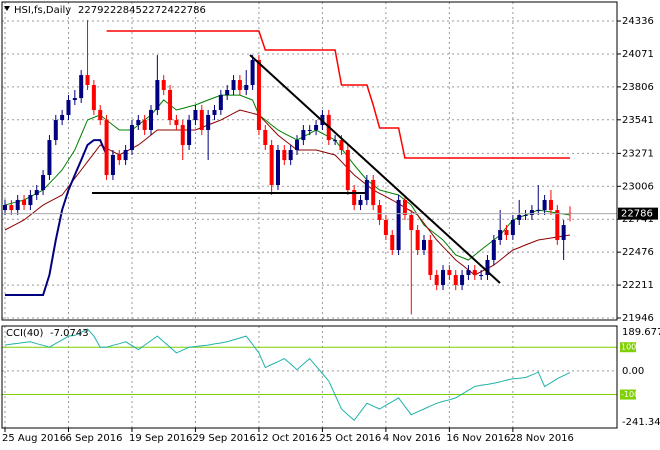 The height and width of the screenshot is (450, 660). Describe the element at coordinates (190, 10) in the screenshot. I see `ohlc-close: 22786` at that location.